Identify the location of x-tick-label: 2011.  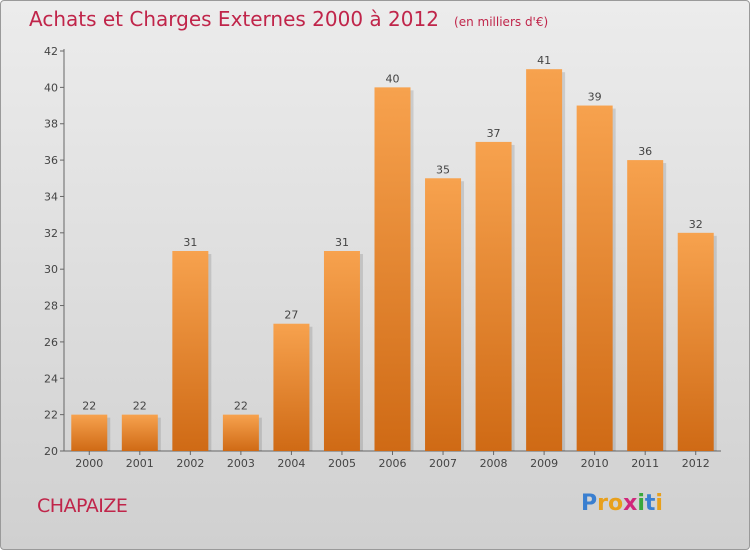
(645, 463).